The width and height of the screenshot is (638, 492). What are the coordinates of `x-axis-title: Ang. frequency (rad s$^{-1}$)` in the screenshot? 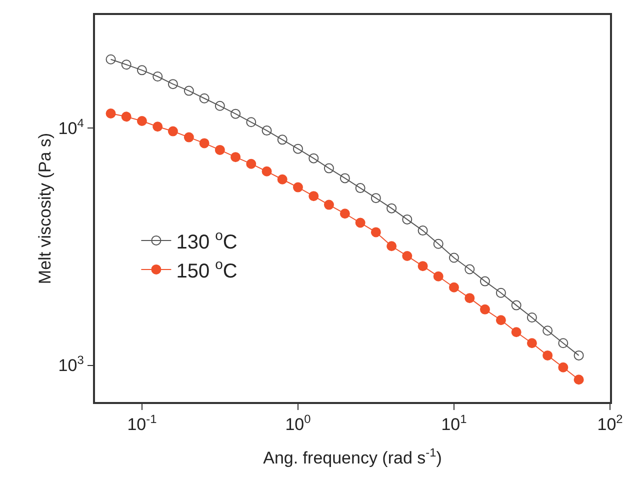 It's located at (352, 456).